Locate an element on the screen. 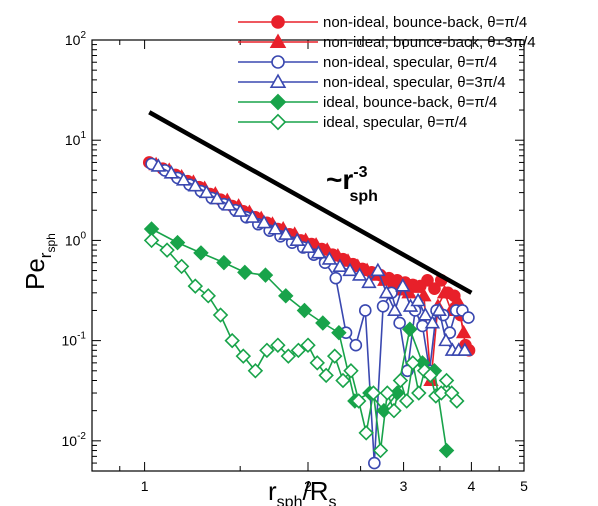 The height and width of the screenshot is (506, 598). legend-item: non-ideal, specular, θ=π/4 is located at coordinates (367, 62).